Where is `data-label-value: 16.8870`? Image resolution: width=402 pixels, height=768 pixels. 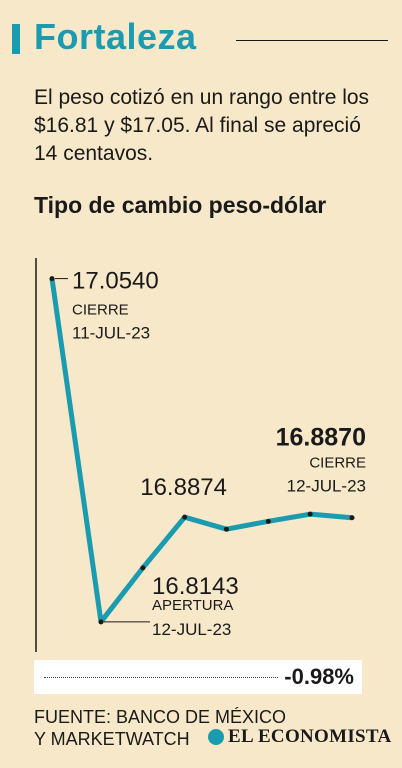
data-label-value: 16.8870 is located at coordinates (321, 438).